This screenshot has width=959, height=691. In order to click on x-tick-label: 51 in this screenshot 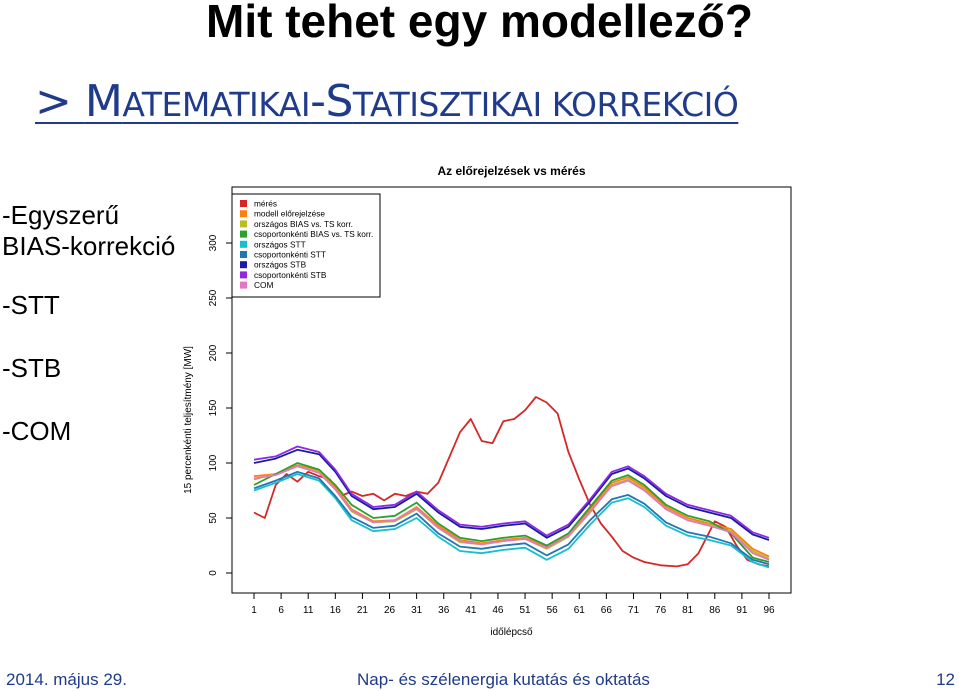, I will do `click(525, 610)`.